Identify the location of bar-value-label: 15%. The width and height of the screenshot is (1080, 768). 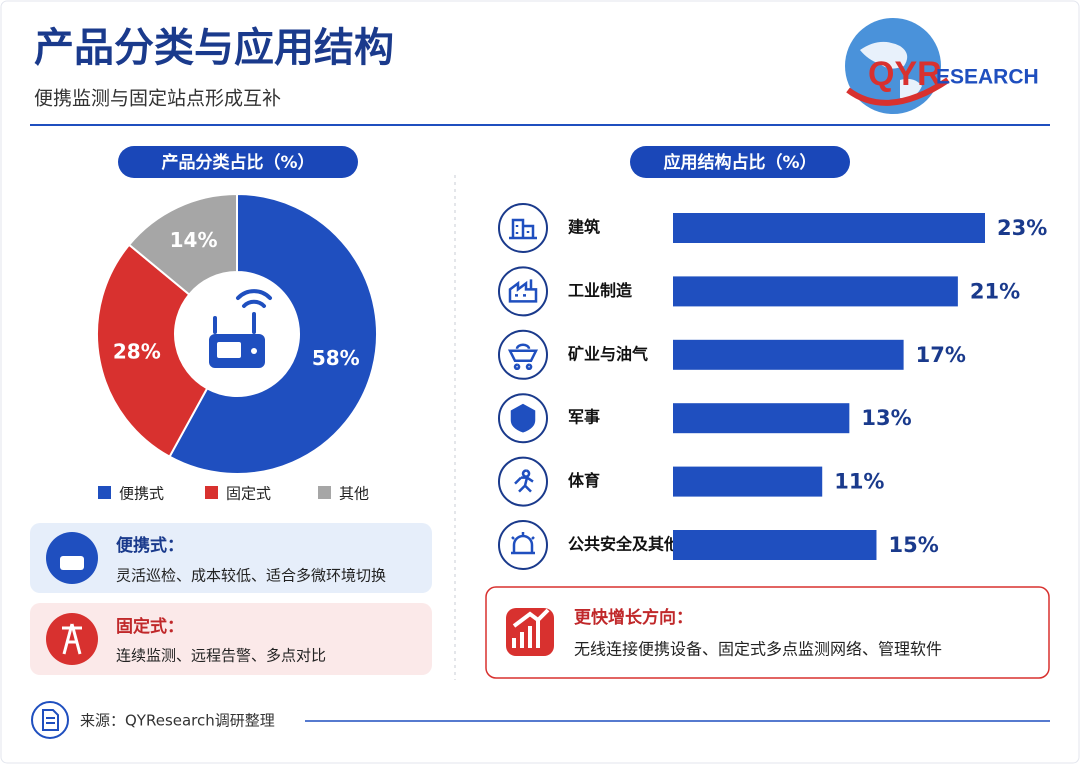
(913, 545).